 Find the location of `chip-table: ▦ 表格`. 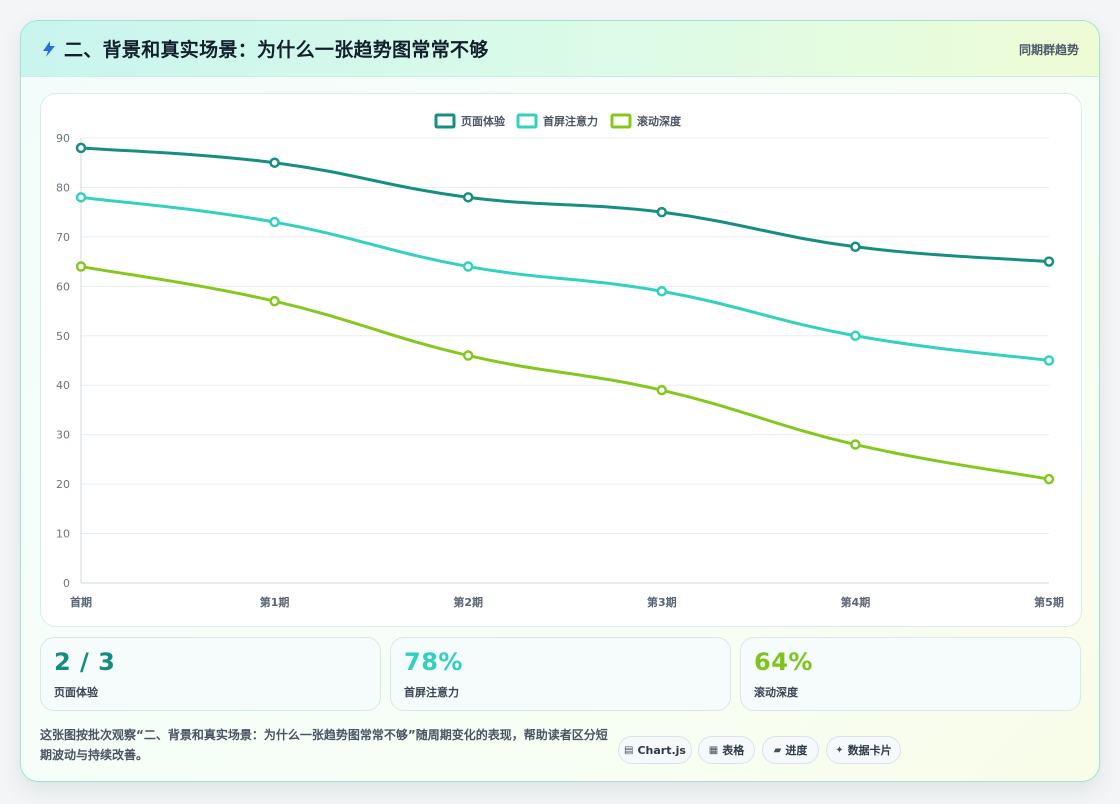

chip-table: ▦ 表格 is located at coordinates (726, 750).